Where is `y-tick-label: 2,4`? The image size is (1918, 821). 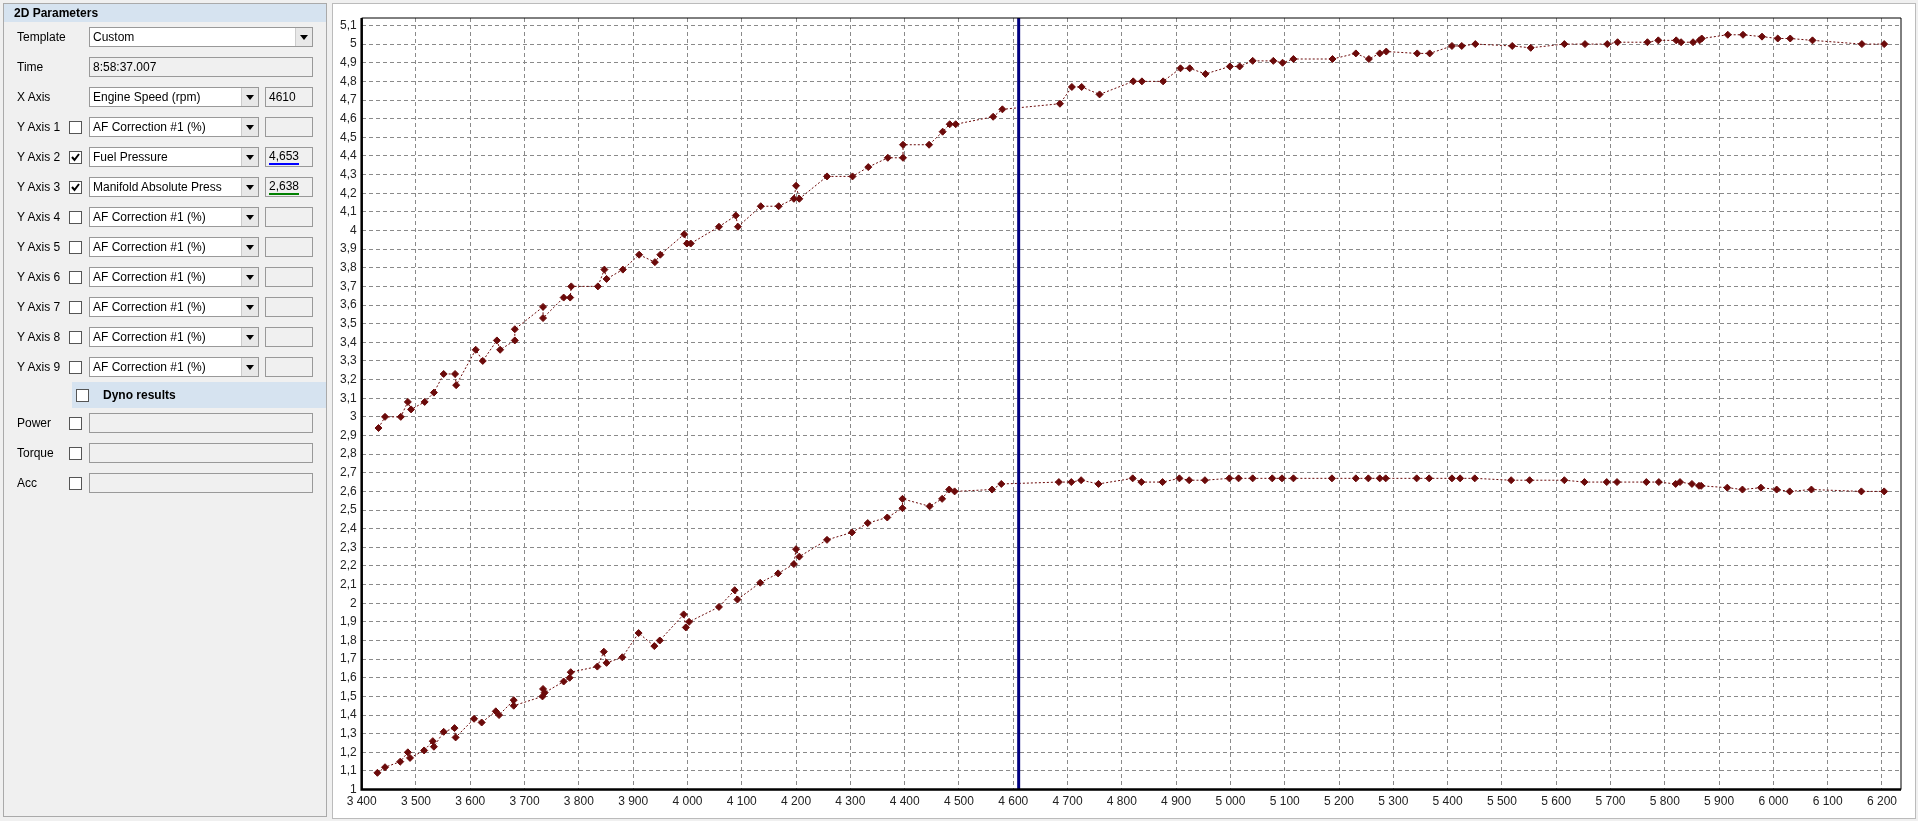
y-tick-label: 2,4 is located at coordinates (348, 527).